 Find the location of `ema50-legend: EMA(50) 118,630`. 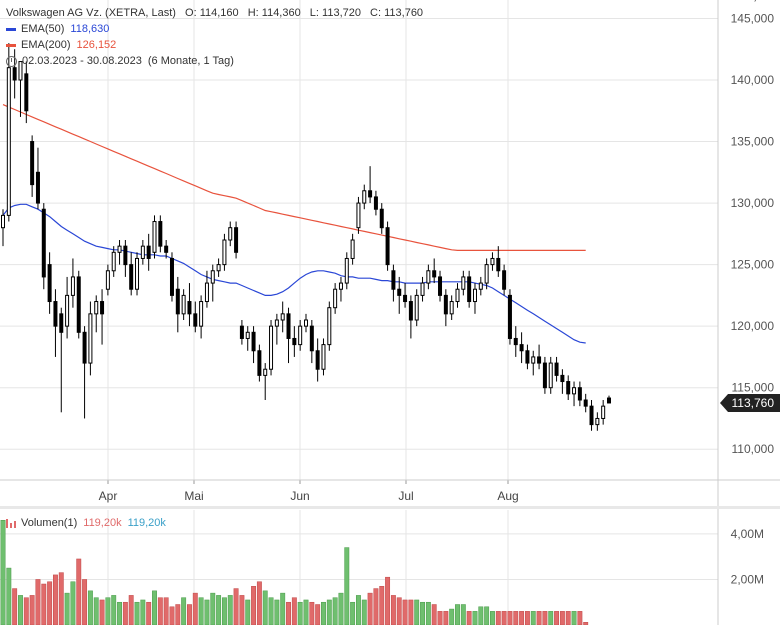

ema50-legend: EMA(50) 118,630 is located at coordinates (57, 29).